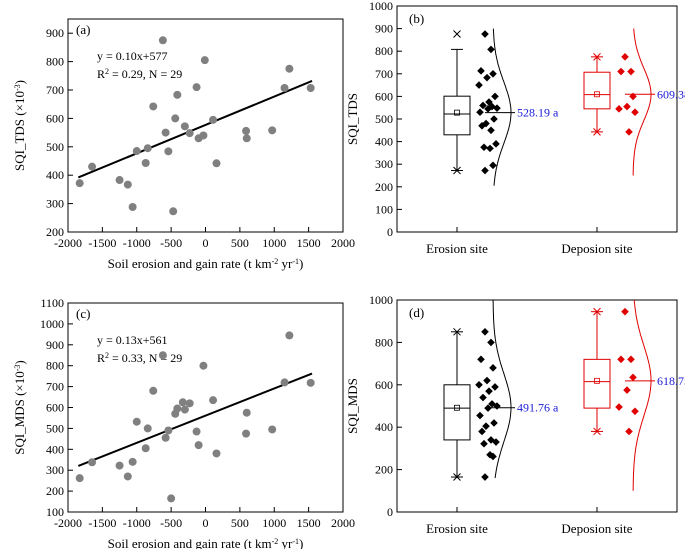 The image size is (685, 549). I want to click on y-tick-label: 500, so click(55, 428).